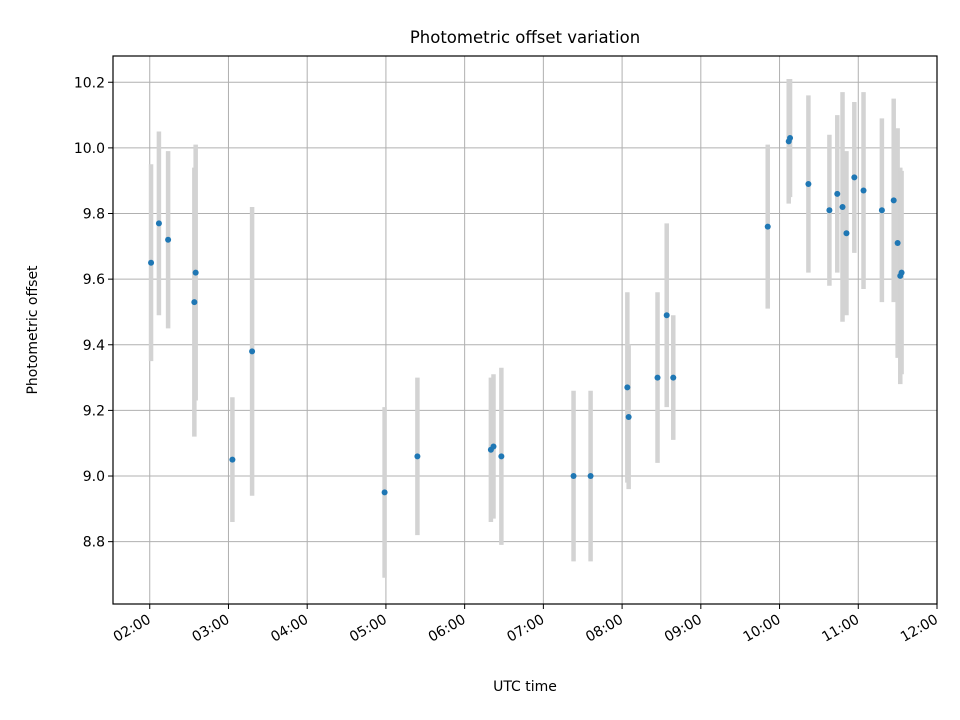  I want to click on x-tick-label: 12:00, so click(919, 629).